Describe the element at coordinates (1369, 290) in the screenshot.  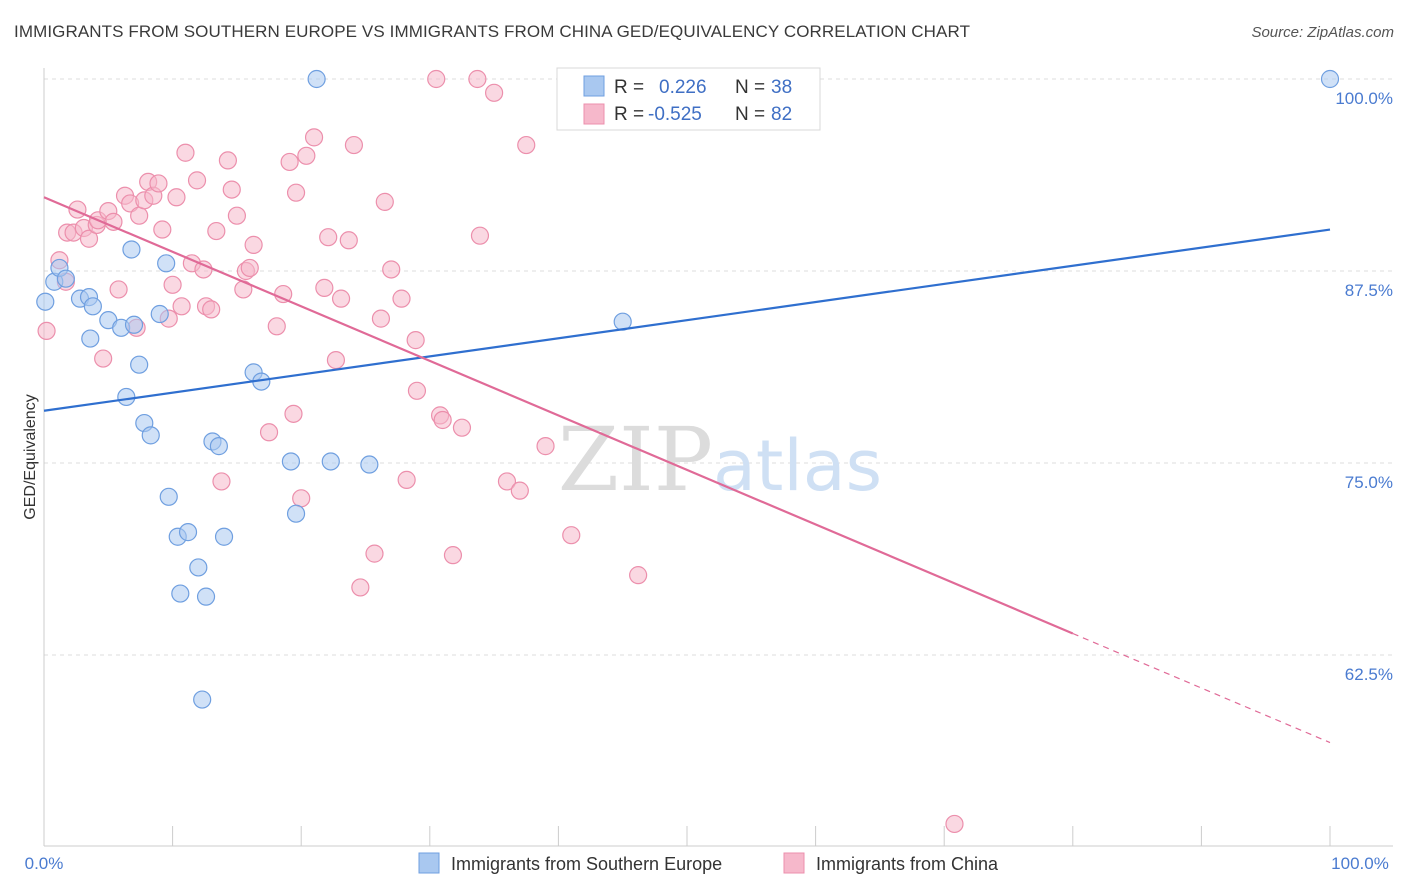
I see `y-tick-label-1: 87.5%` at that location.